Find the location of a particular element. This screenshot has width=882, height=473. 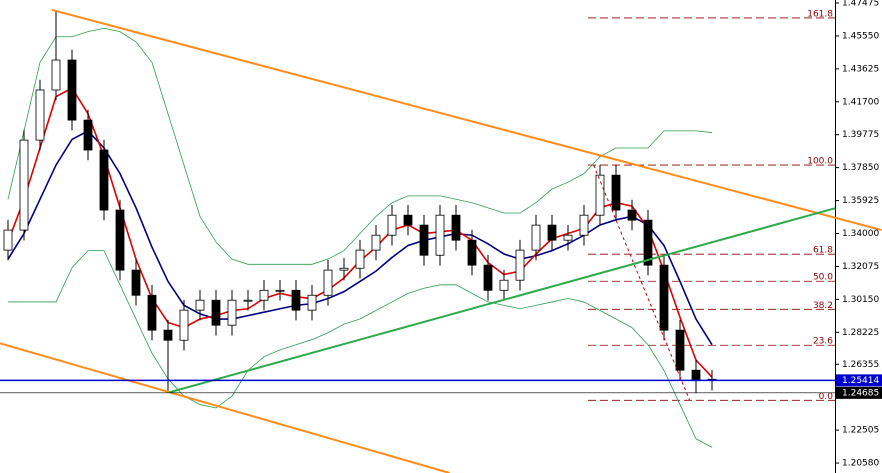

fib-label: 23.6 is located at coordinates (823, 342).